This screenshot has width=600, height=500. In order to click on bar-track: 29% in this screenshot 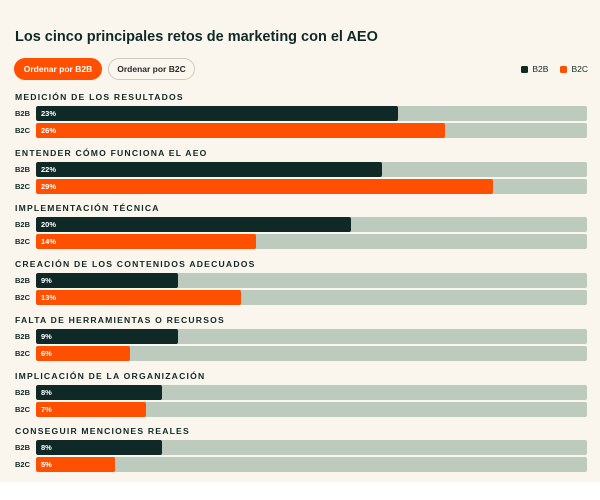, I will do `click(311, 186)`.